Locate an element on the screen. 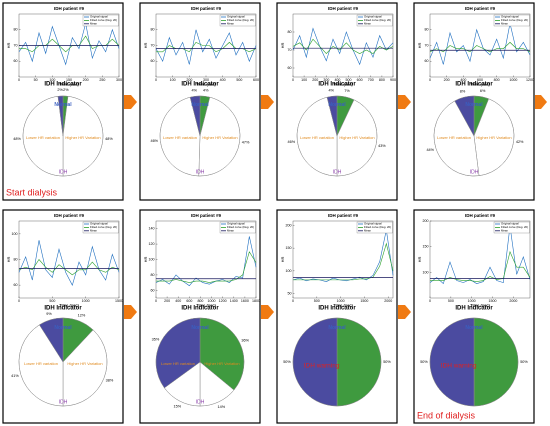 This screenshot has height=426, width=550. pie-annotation: IDH warning is located at coordinates (322, 366).